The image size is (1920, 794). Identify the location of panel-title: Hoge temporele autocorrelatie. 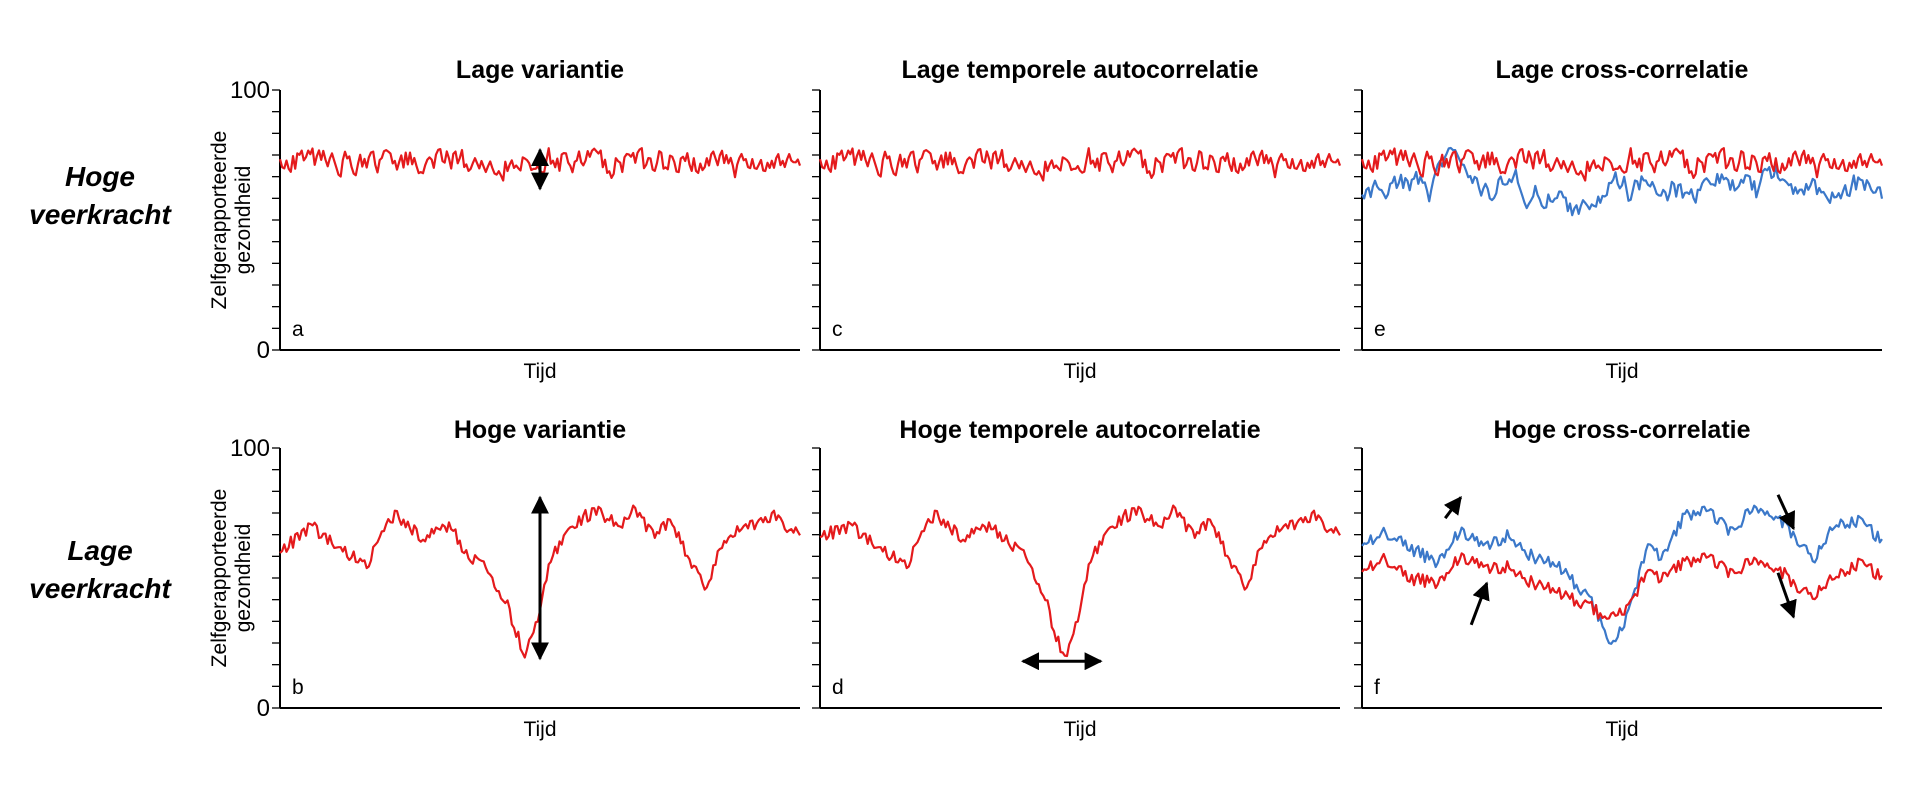
(1079, 430).